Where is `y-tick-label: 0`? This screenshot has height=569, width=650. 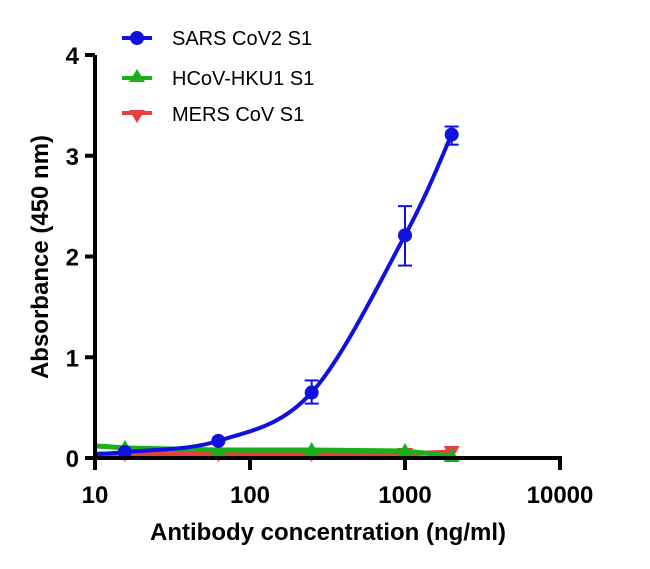
y-tick-label: 0 is located at coordinates (72, 459).